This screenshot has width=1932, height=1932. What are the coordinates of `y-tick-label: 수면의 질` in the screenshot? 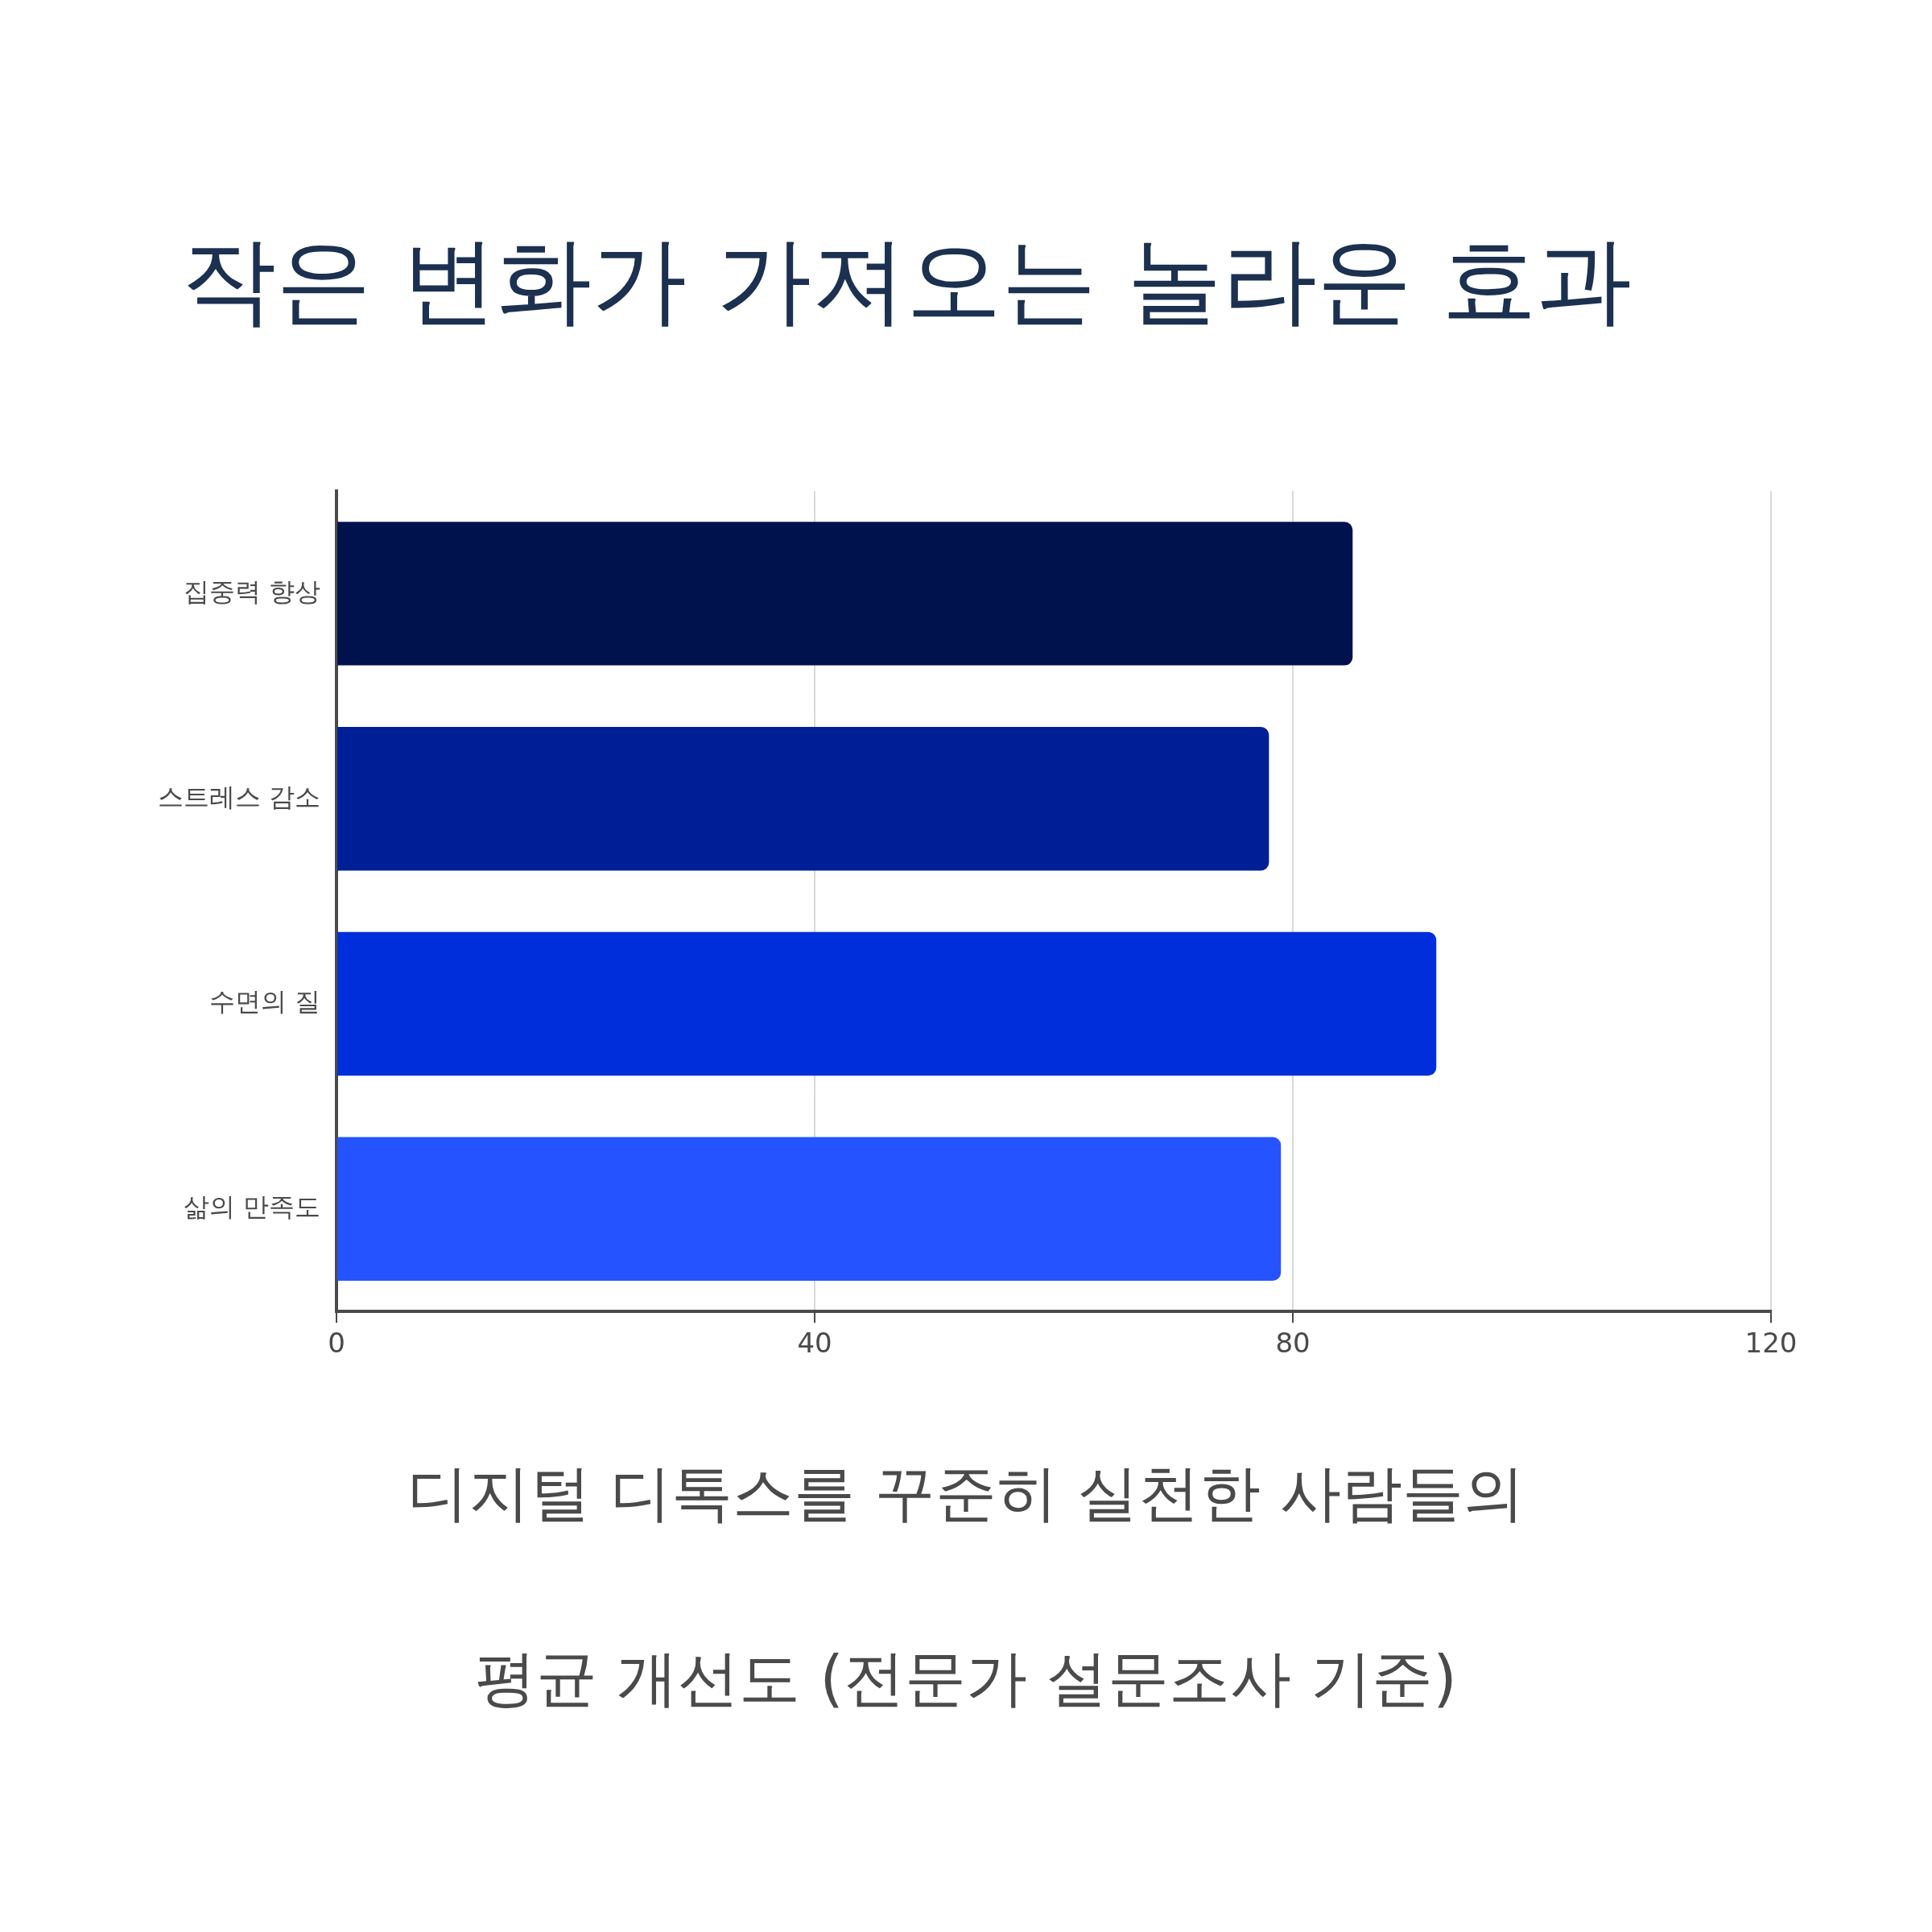 It's located at (265, 1002).